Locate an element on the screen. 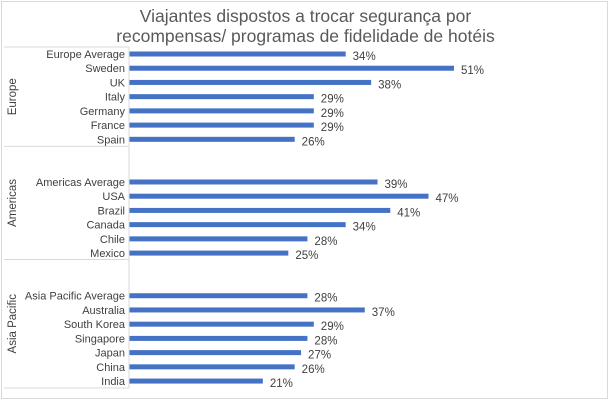 The height and width of the screenshot is (402, 611). category-label: Mexico is located at coordinates (107, 254).